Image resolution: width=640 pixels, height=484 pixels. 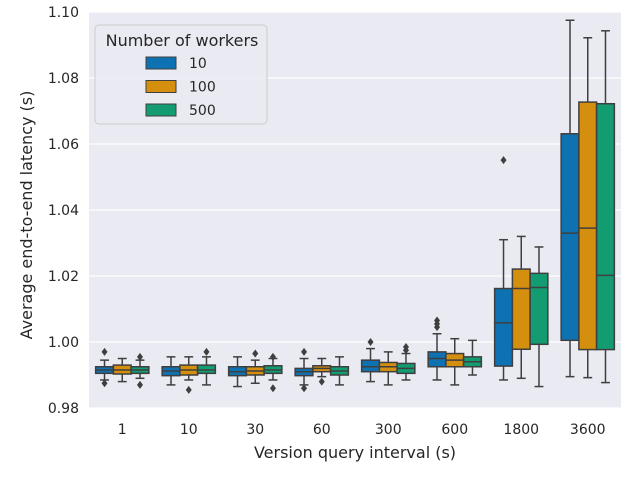 I want to click on legend-title: Number of workers, so click(x=182, y=40).